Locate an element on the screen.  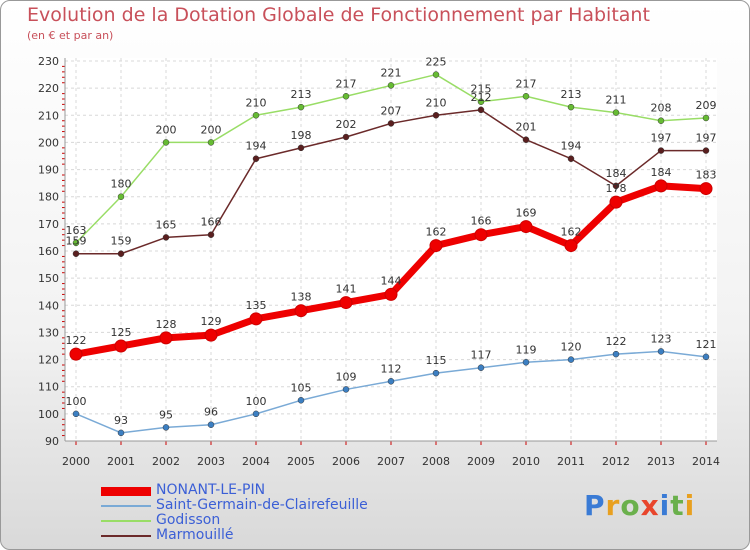
data-label-godisson: 213 is located at coordinates (301, 94).